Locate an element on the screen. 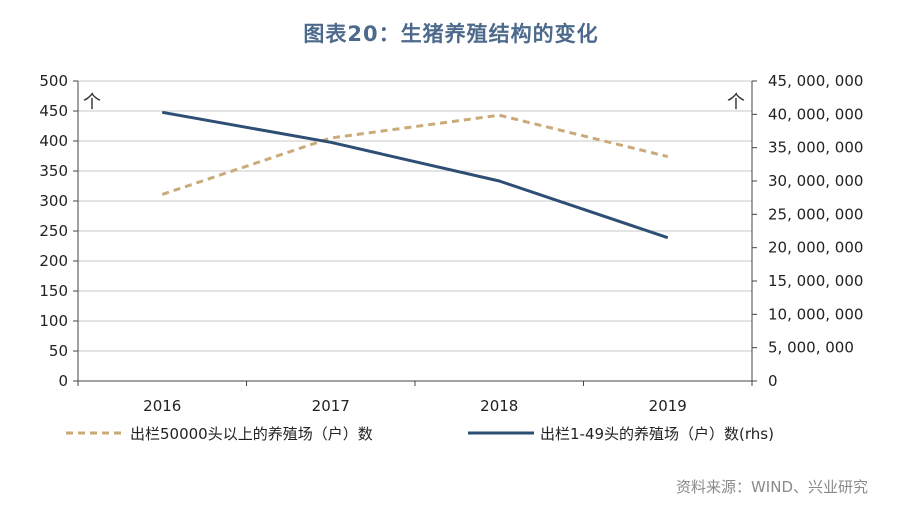  source-note: 资料来源：WIND、兴业研究 is located at coordinates (771, 487).